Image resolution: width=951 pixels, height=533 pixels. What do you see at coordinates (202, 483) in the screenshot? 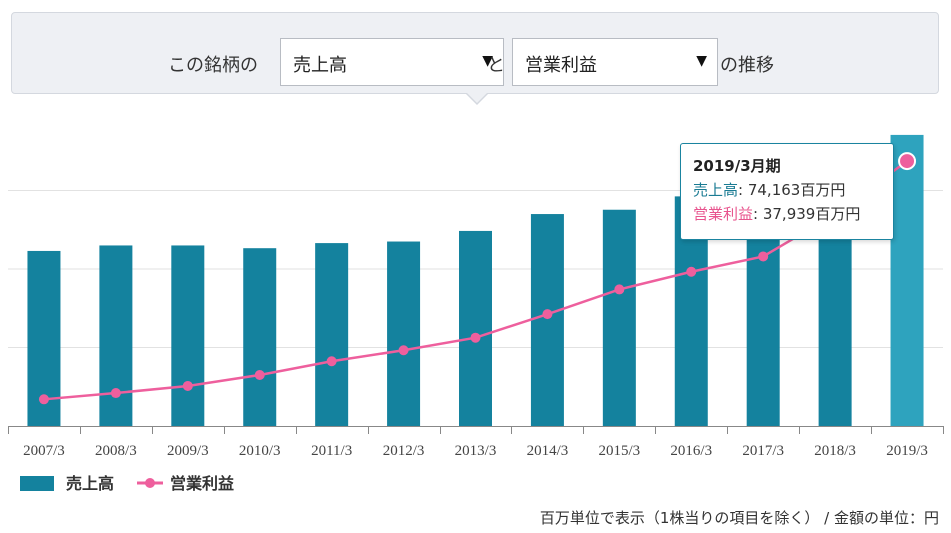
I see `legend-line-label: 営業利益` at bounding box center [202, 483].